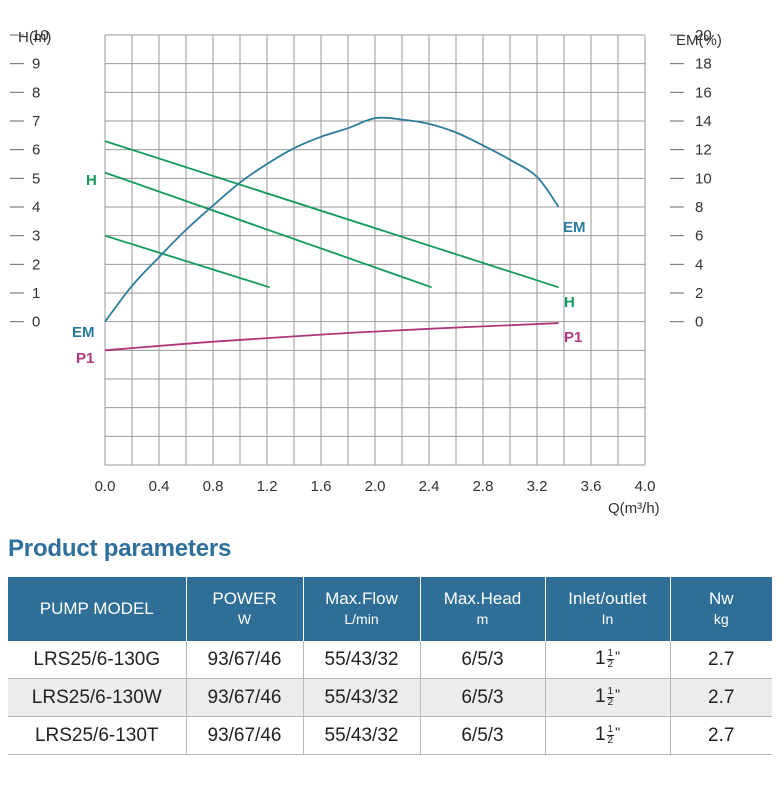 The width and height of the screenshot is (780, 789). Describe the element at coordinates (703, 178) in the screenshot. I see `y-right-tick-label: 10` at that location.